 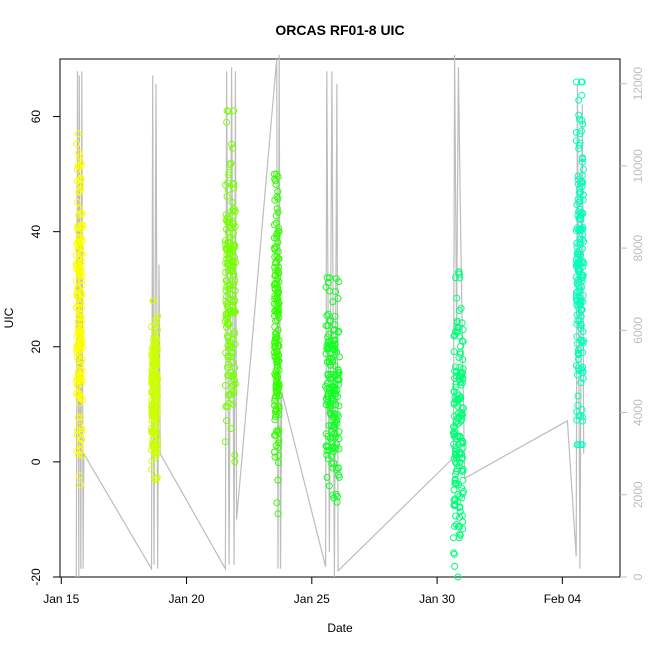 What do you see at coordinates (36, 117) in the screenshot?
I see `y-tick-label: 60` at bounding box center [36, 117].